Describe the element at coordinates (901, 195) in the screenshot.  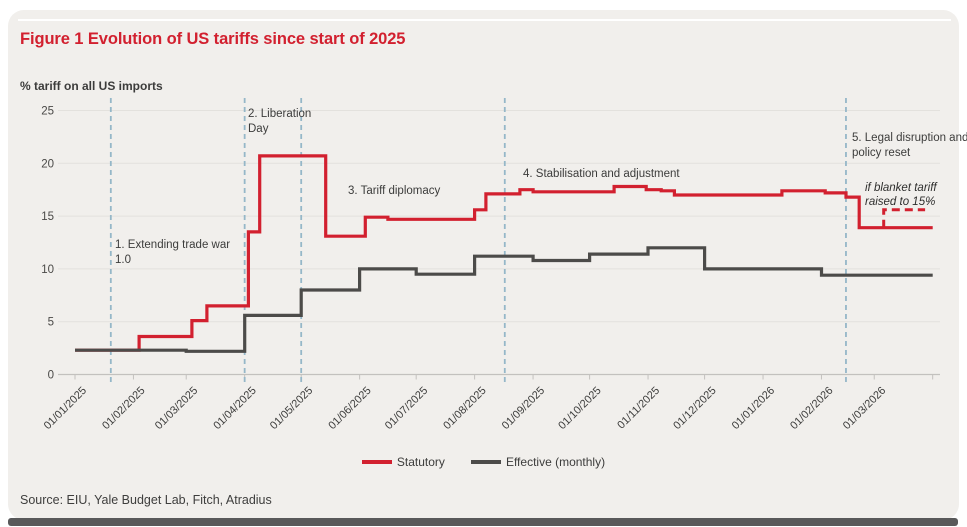
I see `scenario-annotation: if blanket tariff raised to 15%` at that location.